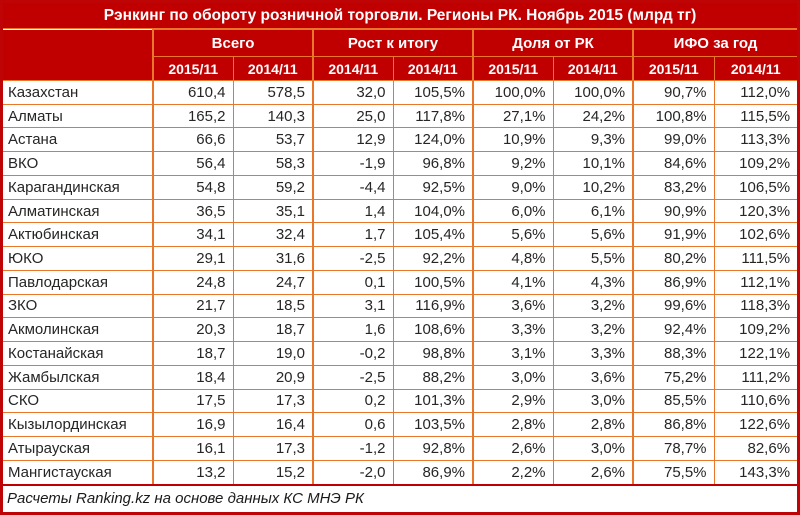 This screenshot has height=515, width=800. What do you see at coordinates (673, 377) in the screenshot?
I see `value-cell: 75,2%` at bounding box center [673, 377].